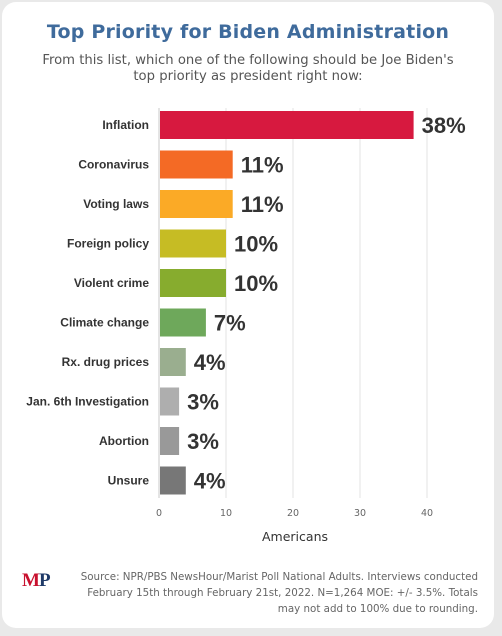 This screenshot has width=502, height=636. What do you see at coordinates (427, 513) in the screenshot?
I see `x-tick-label: 40` at bounding box center [427, 513].